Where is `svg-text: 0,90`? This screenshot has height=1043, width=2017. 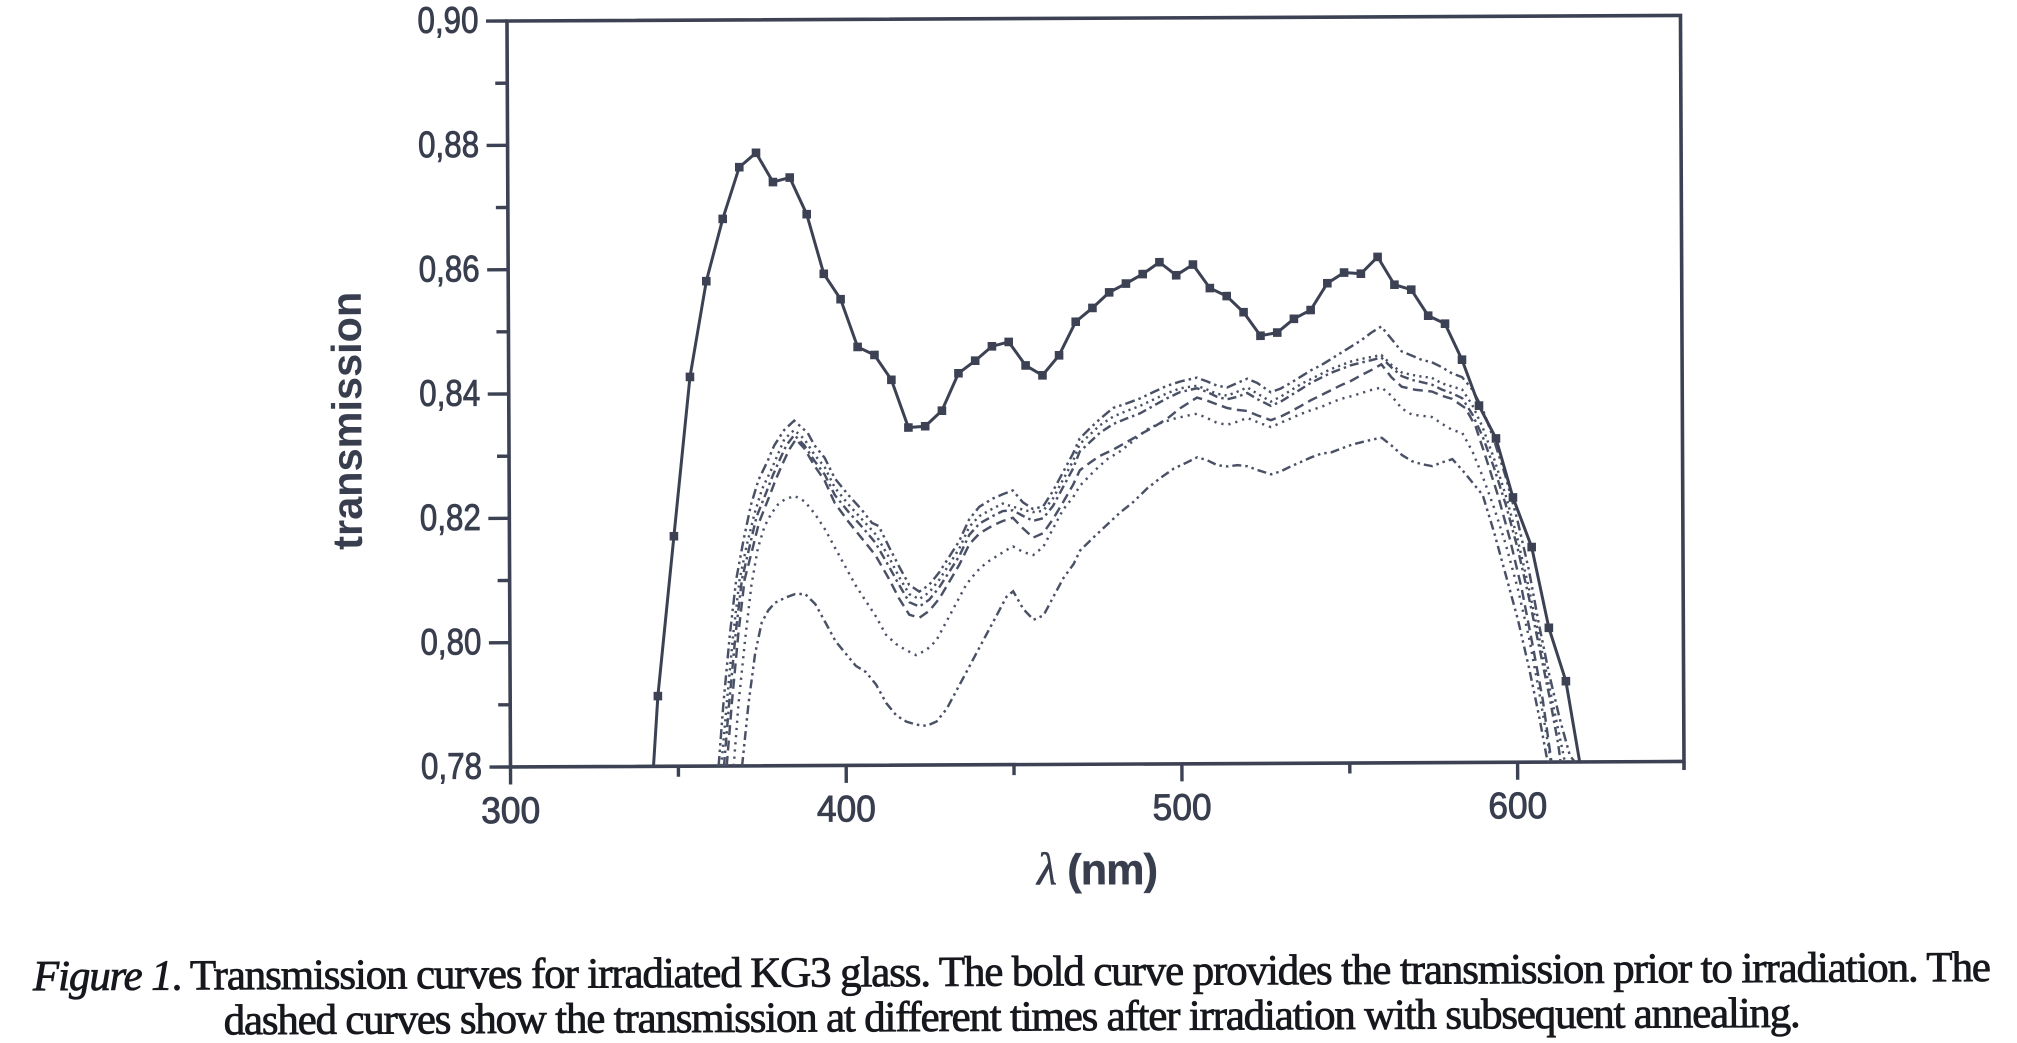
svg-text: 0,90 is located at coordinates (447, 20).